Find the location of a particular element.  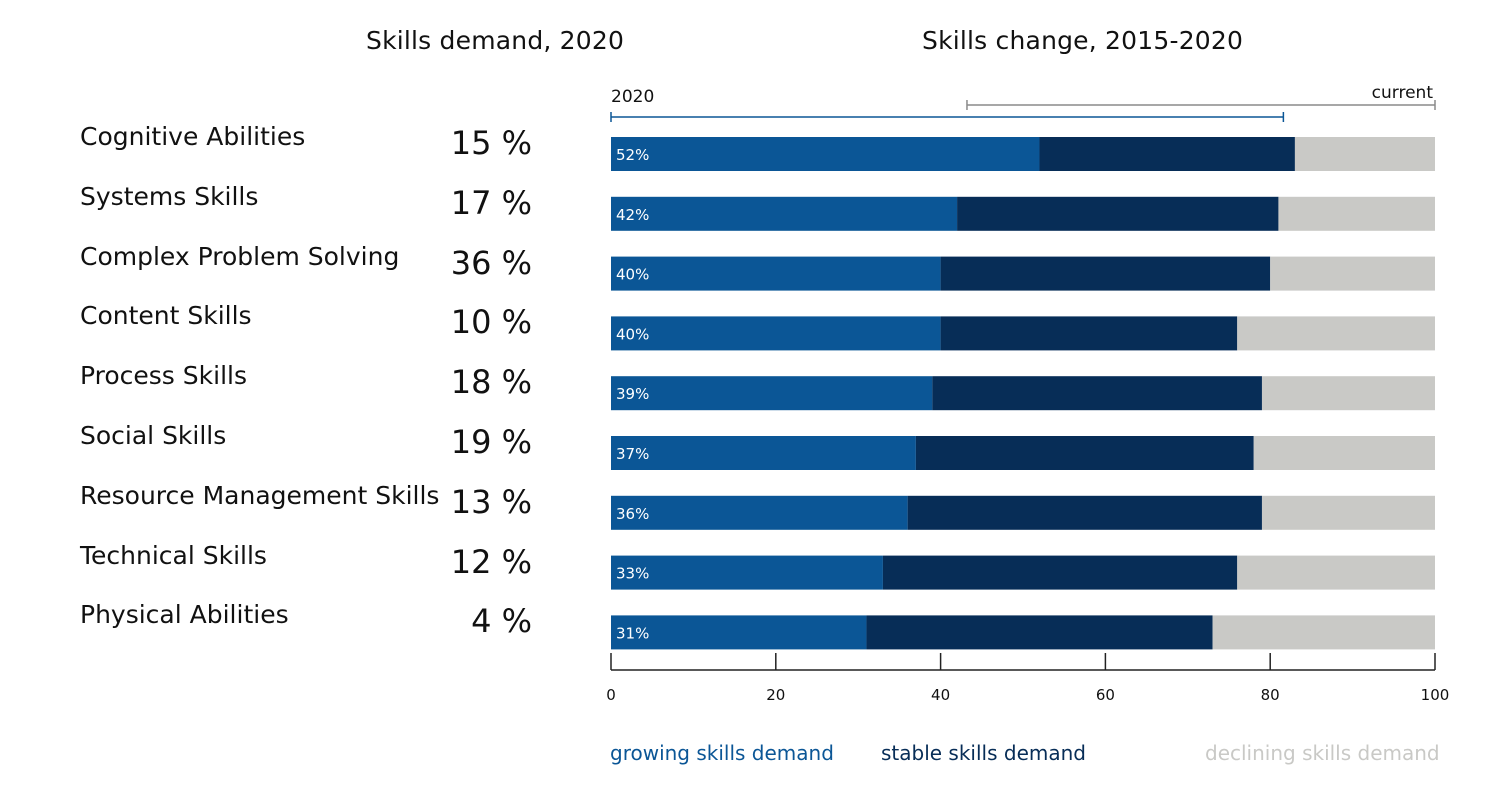

skill-row: Resource Management Skills 13 % is located at coordinates (310, 511).